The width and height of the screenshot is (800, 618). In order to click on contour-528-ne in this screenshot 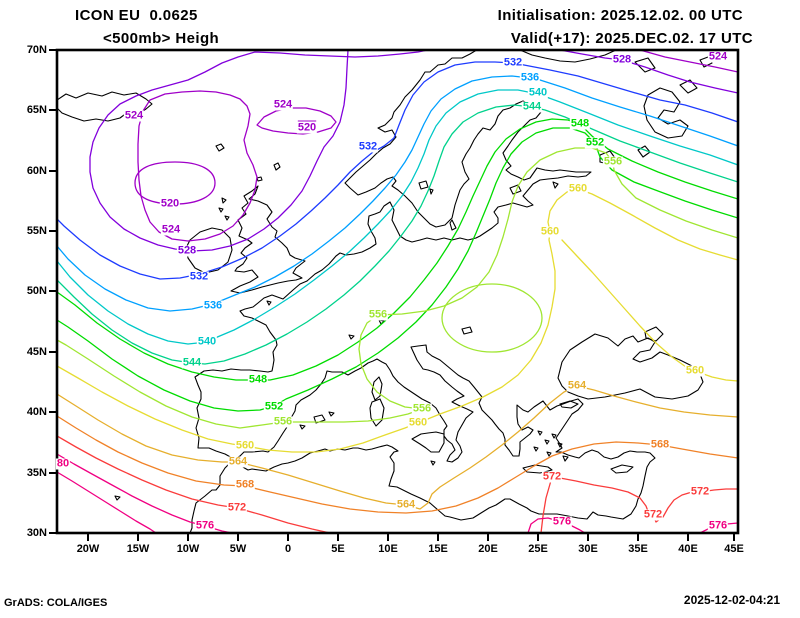, I will do `click(648, 72)`.